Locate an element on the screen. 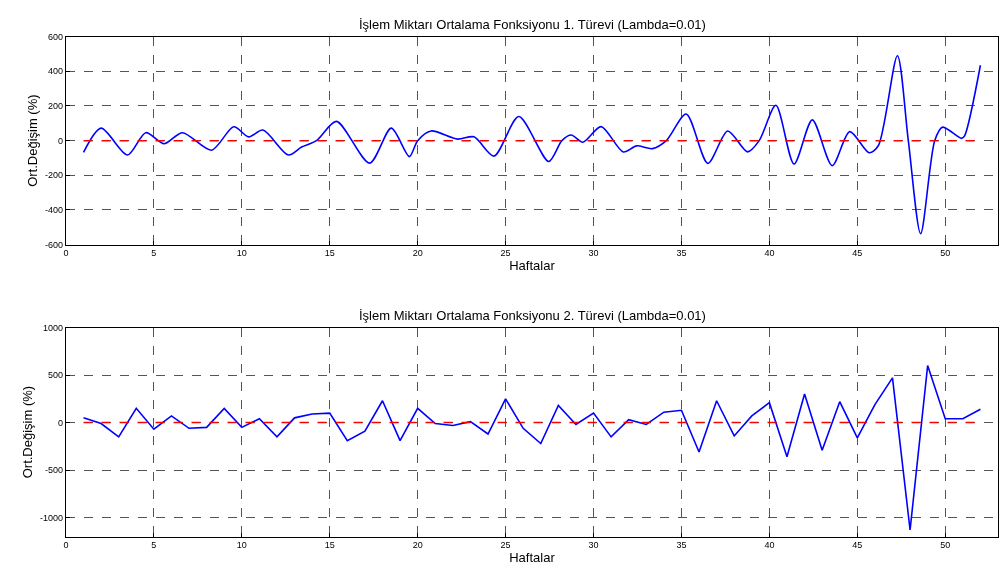 The width and height of the screenshot is (1002, 586). chart-title: İşlem Miktarı Ortalama Fonksiyonu 1. Türevi (Lambda=0.01) is located at coordinates (532, 24).